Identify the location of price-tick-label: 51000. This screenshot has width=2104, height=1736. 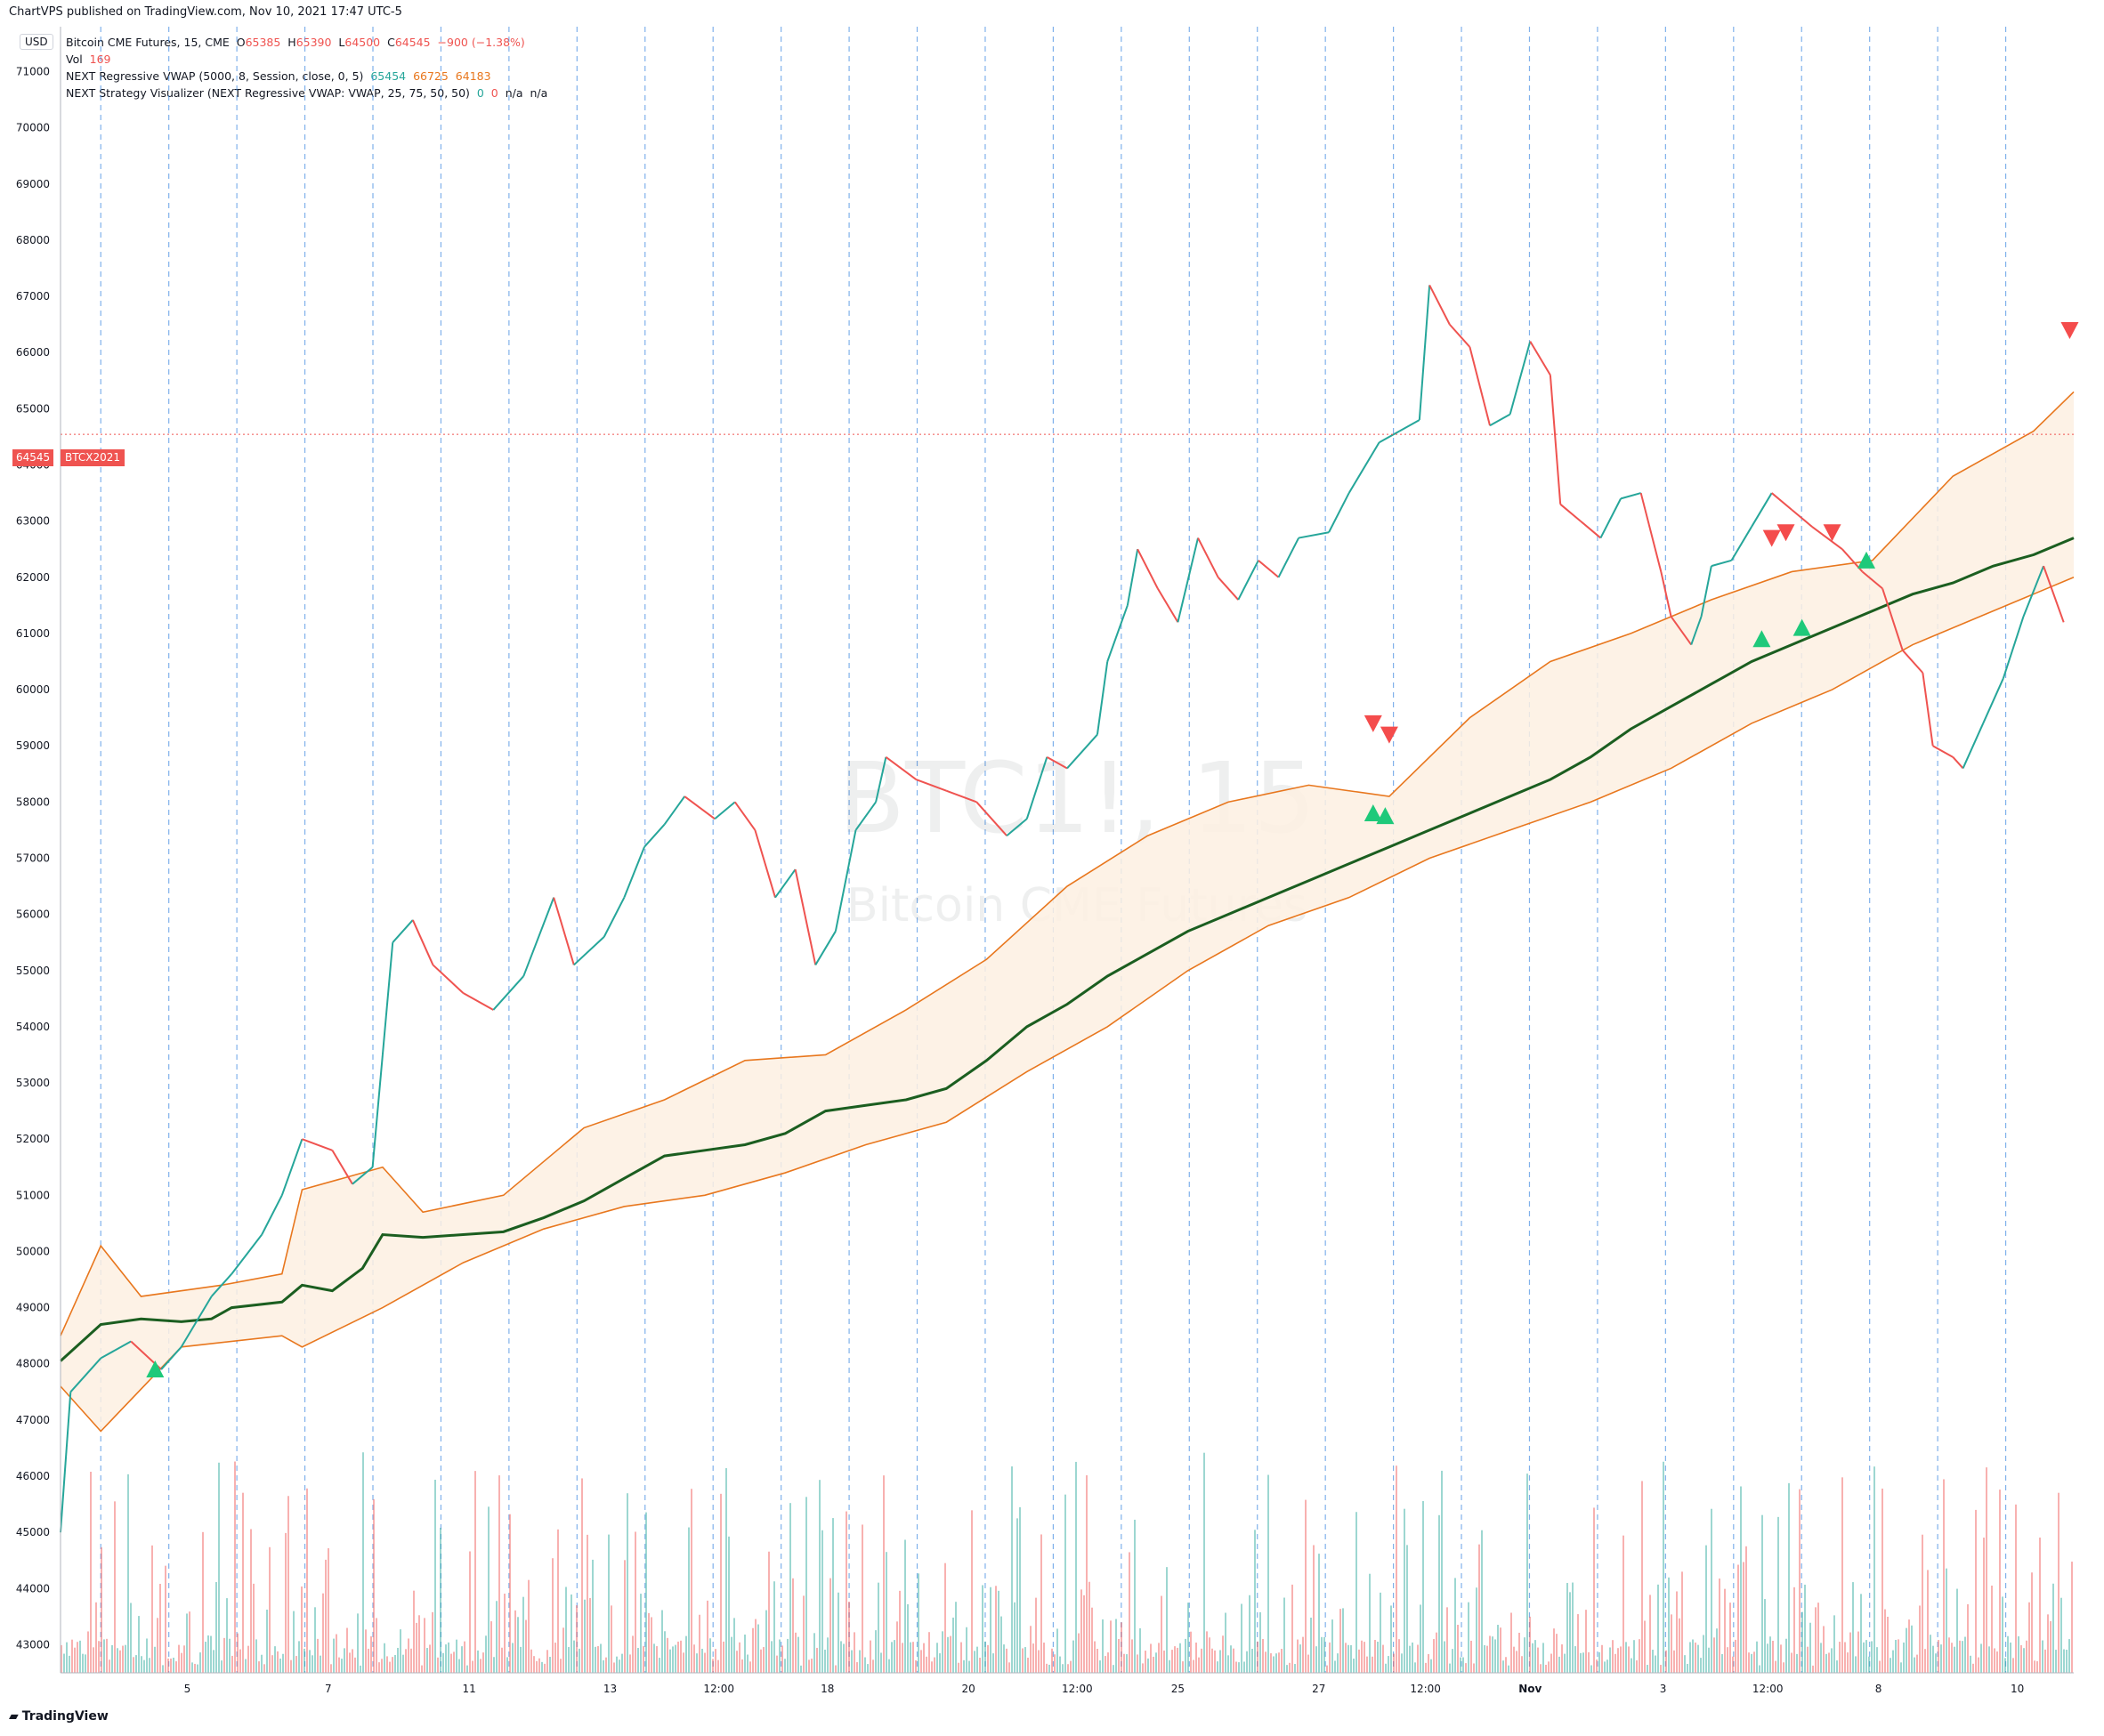
(33, 1195).